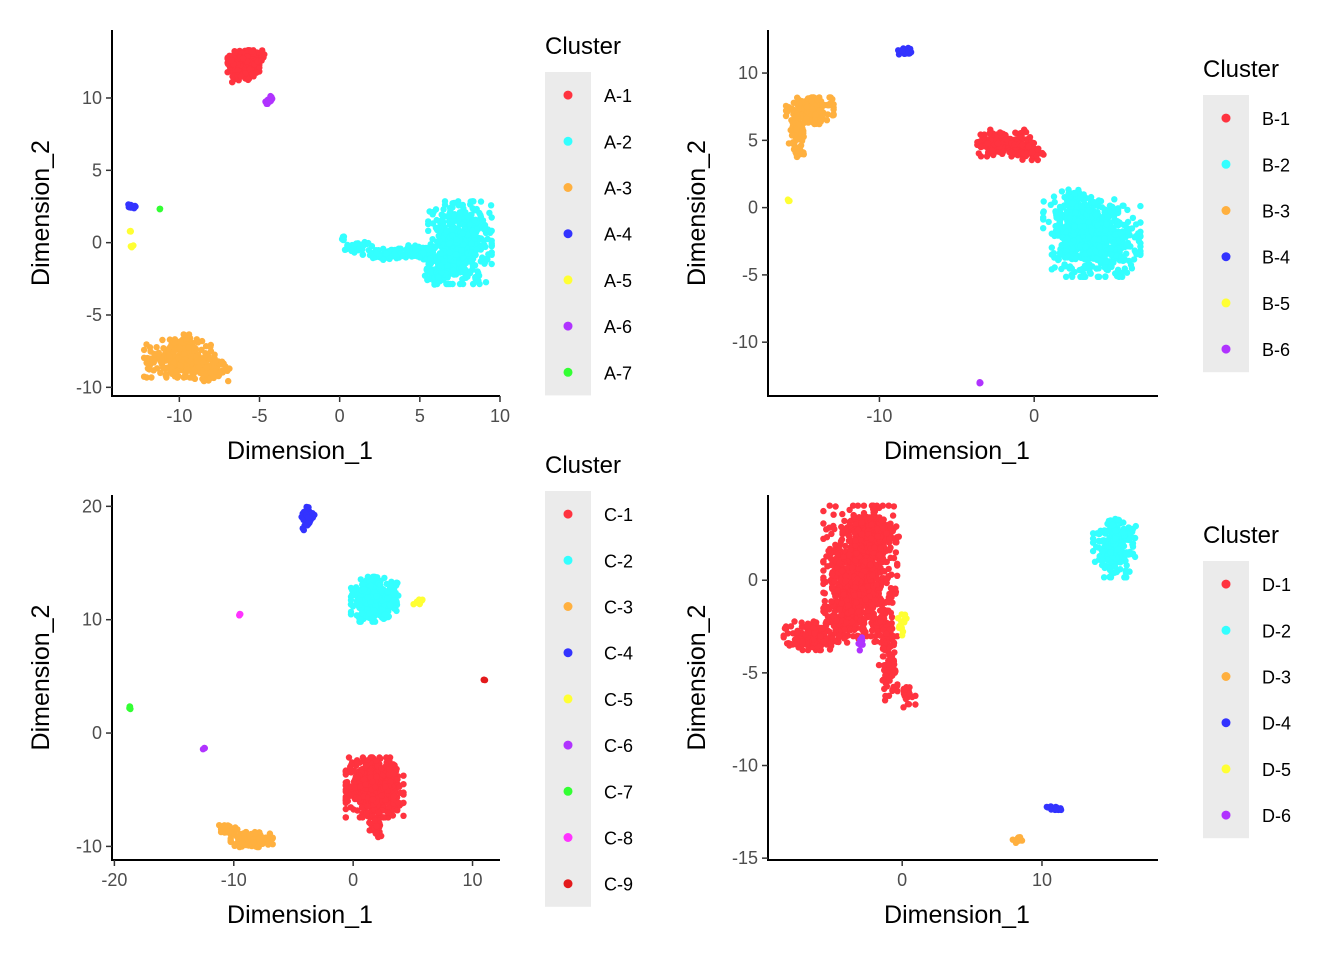  I want to click on x-tick-label: 0, so click(340, 416).